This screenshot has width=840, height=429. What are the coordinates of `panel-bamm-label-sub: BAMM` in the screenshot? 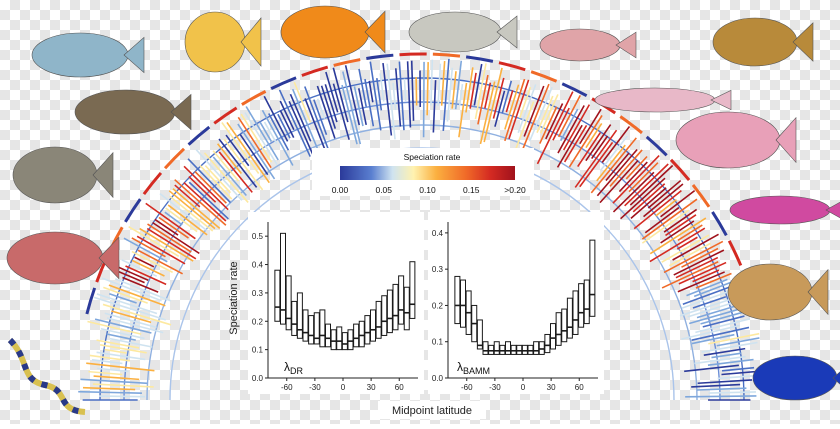 It's located at (476, 371).